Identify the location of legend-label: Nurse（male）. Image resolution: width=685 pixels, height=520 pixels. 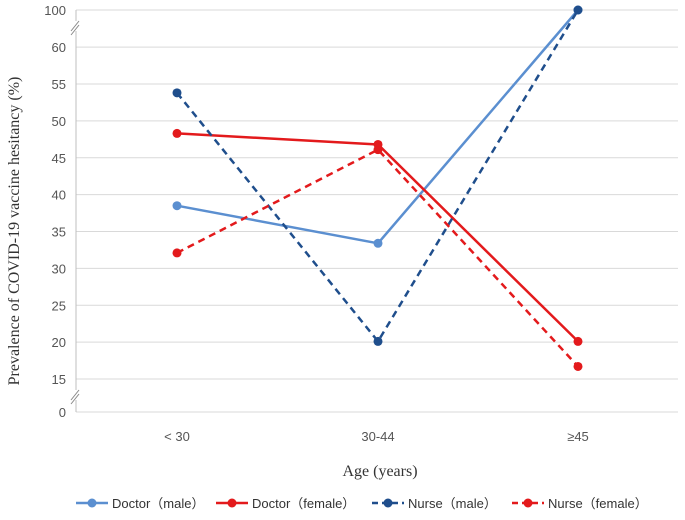
(452, 503).